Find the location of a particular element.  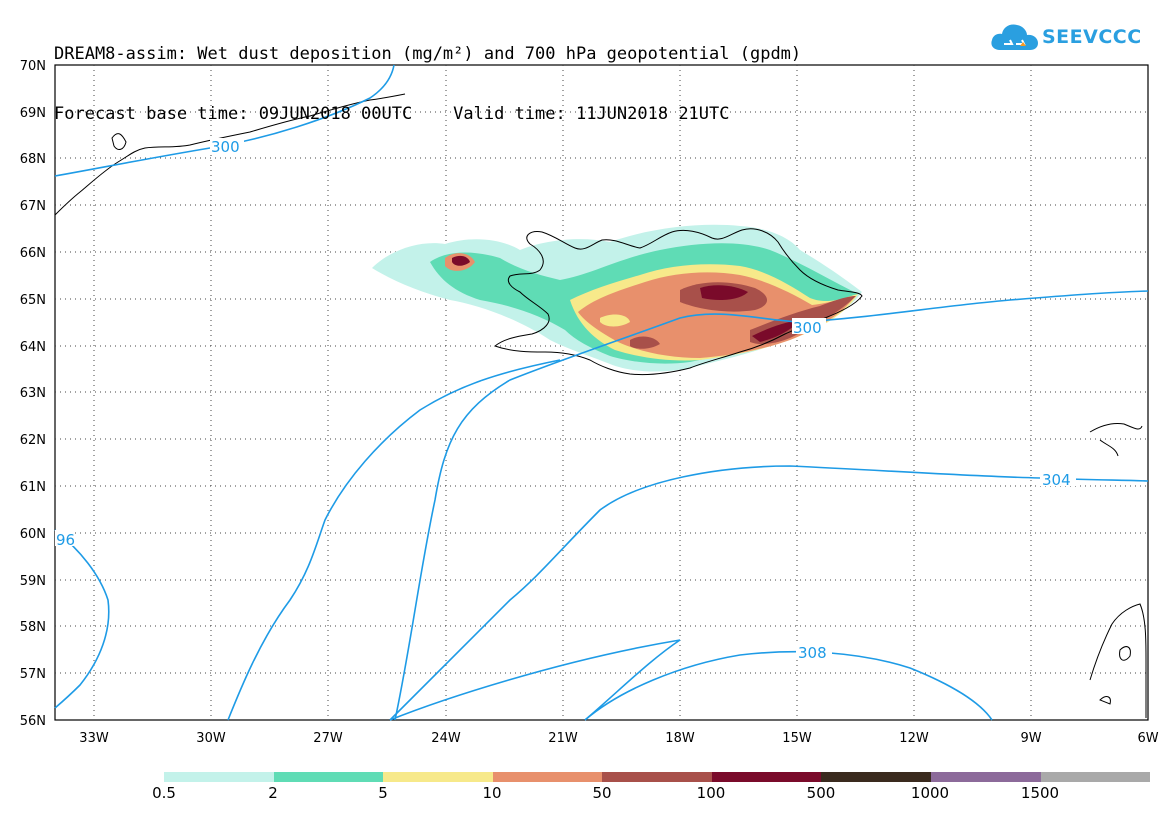

contour-label-300-north: 300 is located at coordinates (225, 147).